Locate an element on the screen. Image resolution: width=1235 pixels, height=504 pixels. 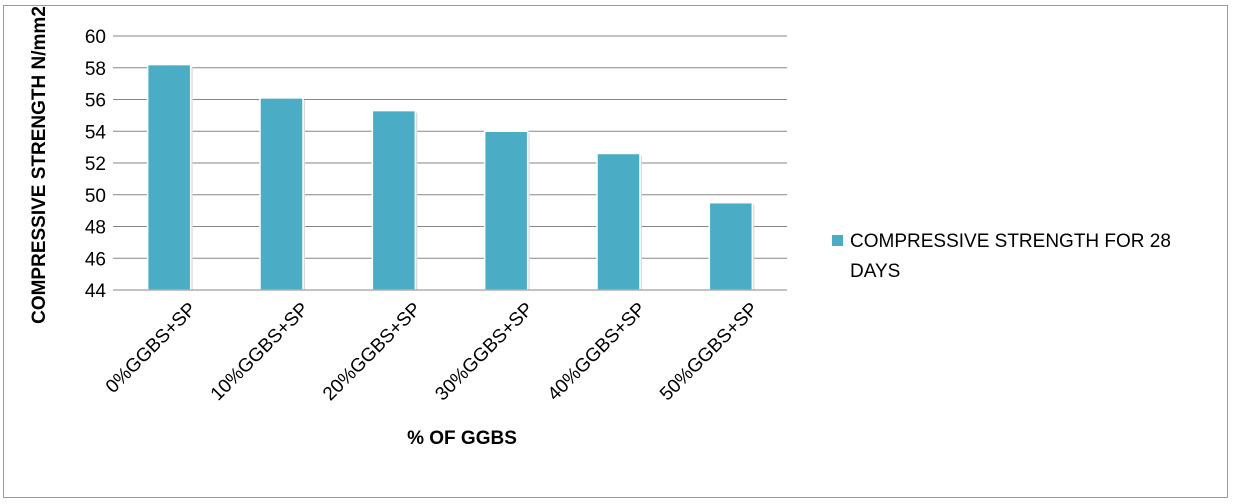
legend-label-continued: DAYS is located at coordinates (875, 271).